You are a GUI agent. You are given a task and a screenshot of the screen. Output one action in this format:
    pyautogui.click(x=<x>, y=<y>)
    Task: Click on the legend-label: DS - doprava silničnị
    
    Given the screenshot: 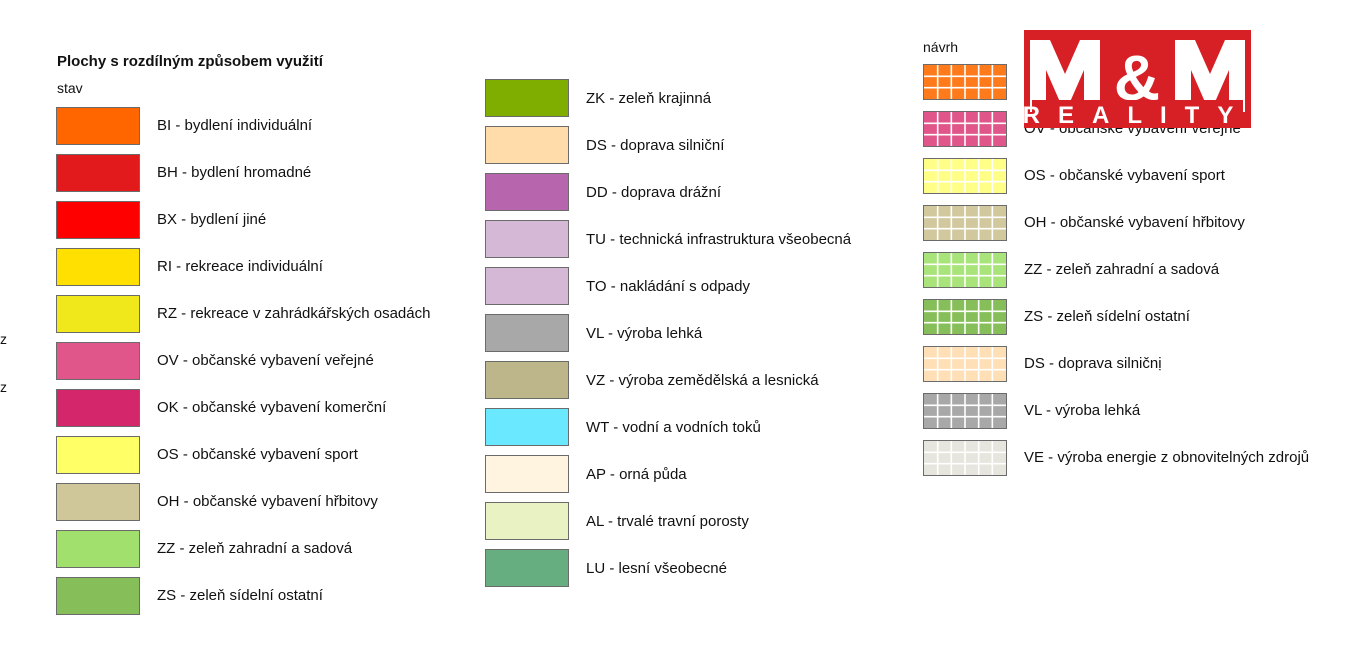 What is the action you would take?
    pyautogui.click(x=1093, y=363)
    